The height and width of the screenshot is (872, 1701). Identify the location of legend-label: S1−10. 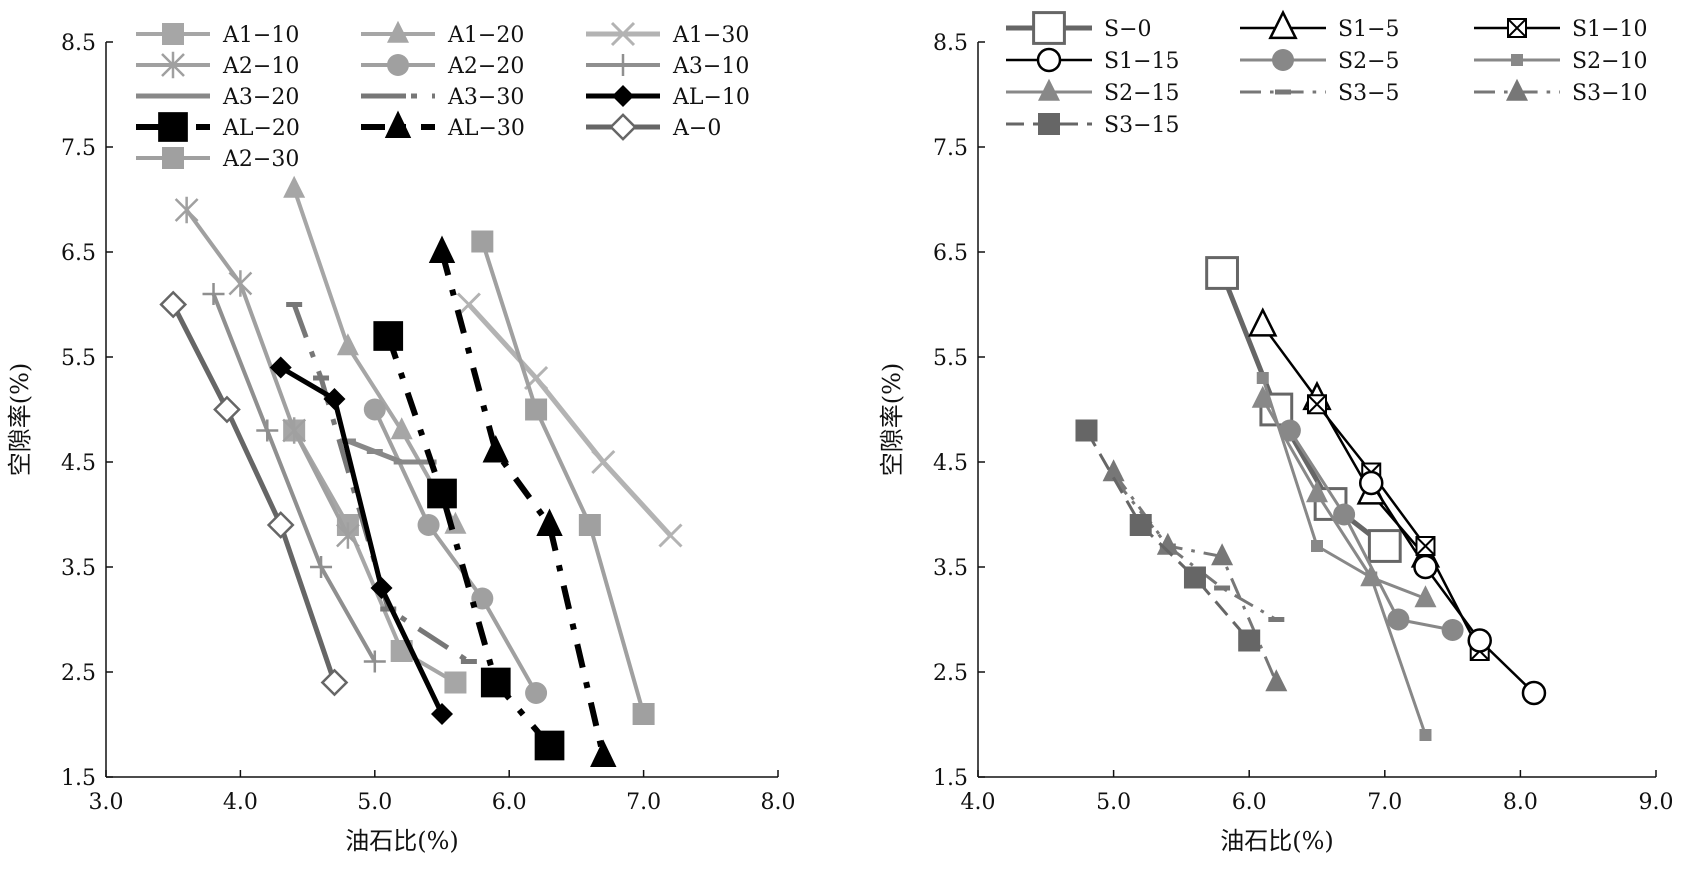
(1610, 29).